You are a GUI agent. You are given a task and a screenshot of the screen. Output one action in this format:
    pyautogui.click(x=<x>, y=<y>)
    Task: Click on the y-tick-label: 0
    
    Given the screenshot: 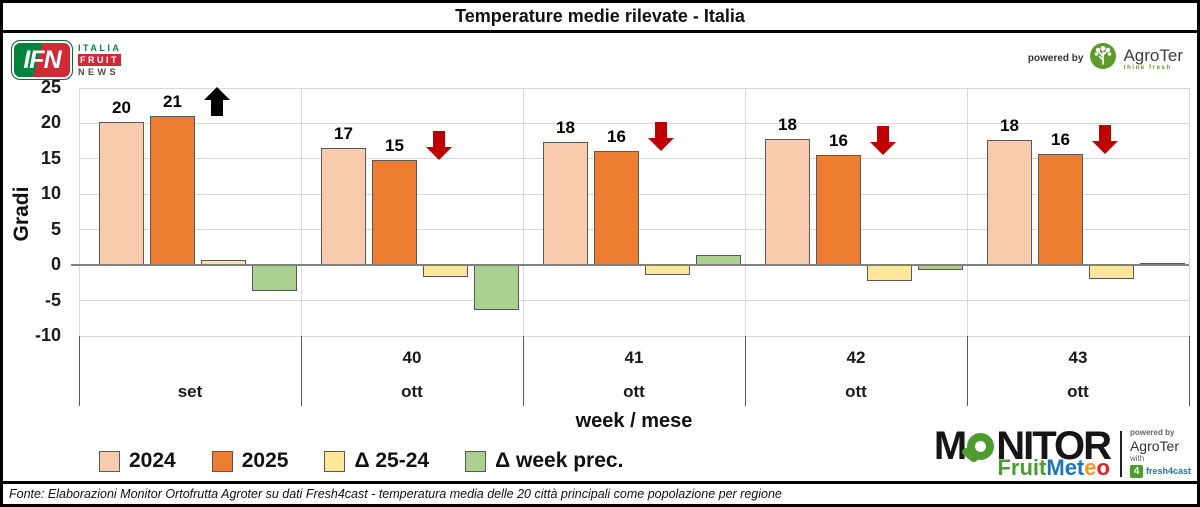 What is the action you would take?
    pyautogui.click(x=55, y=264)
    